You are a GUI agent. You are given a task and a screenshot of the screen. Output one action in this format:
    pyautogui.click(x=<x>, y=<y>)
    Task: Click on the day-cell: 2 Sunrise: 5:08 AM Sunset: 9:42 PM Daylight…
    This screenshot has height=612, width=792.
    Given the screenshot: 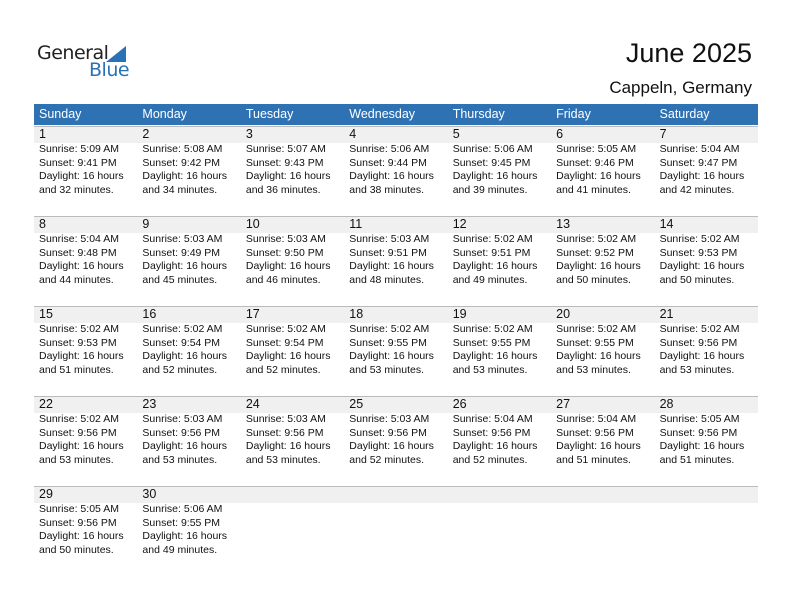 What is the action you would take?
    pyautogui.click(x=188, y=171)
    